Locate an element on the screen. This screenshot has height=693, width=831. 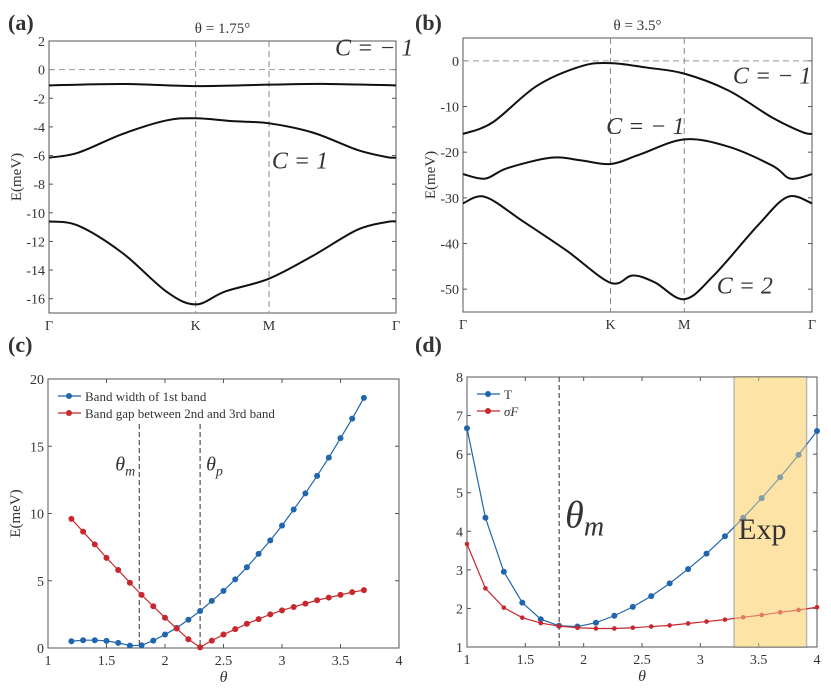
band-3-curve is located at coordinates (222, 263).